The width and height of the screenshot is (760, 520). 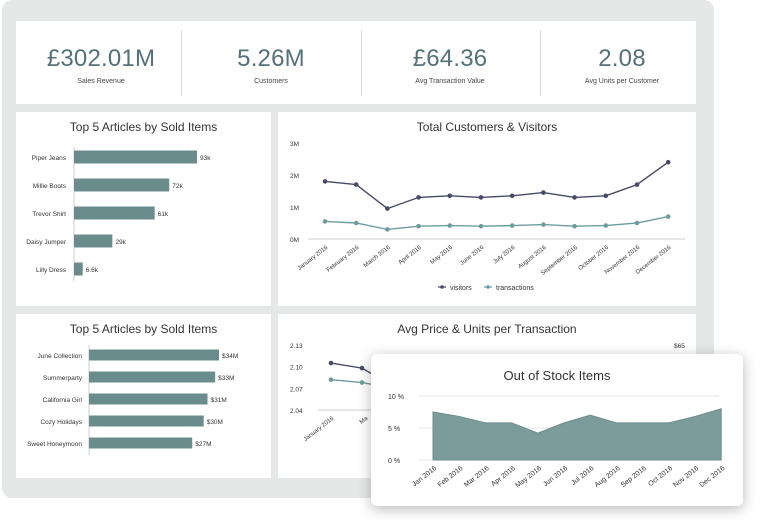 What do you see at coordinates (424, 476) in the screenshot?
I see `x-tick-label: Jan 2016` at bounding box center [424, 476].